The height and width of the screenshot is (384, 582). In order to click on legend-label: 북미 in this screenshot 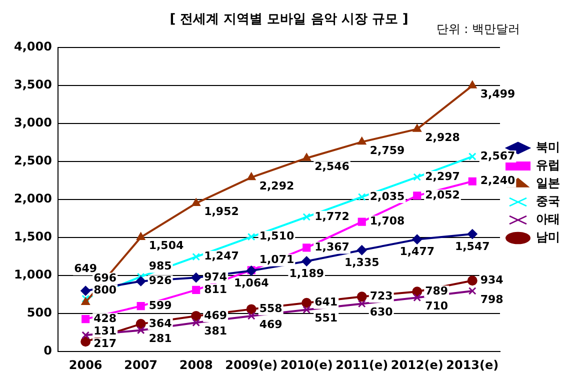, I will do `click(548, 147)`.